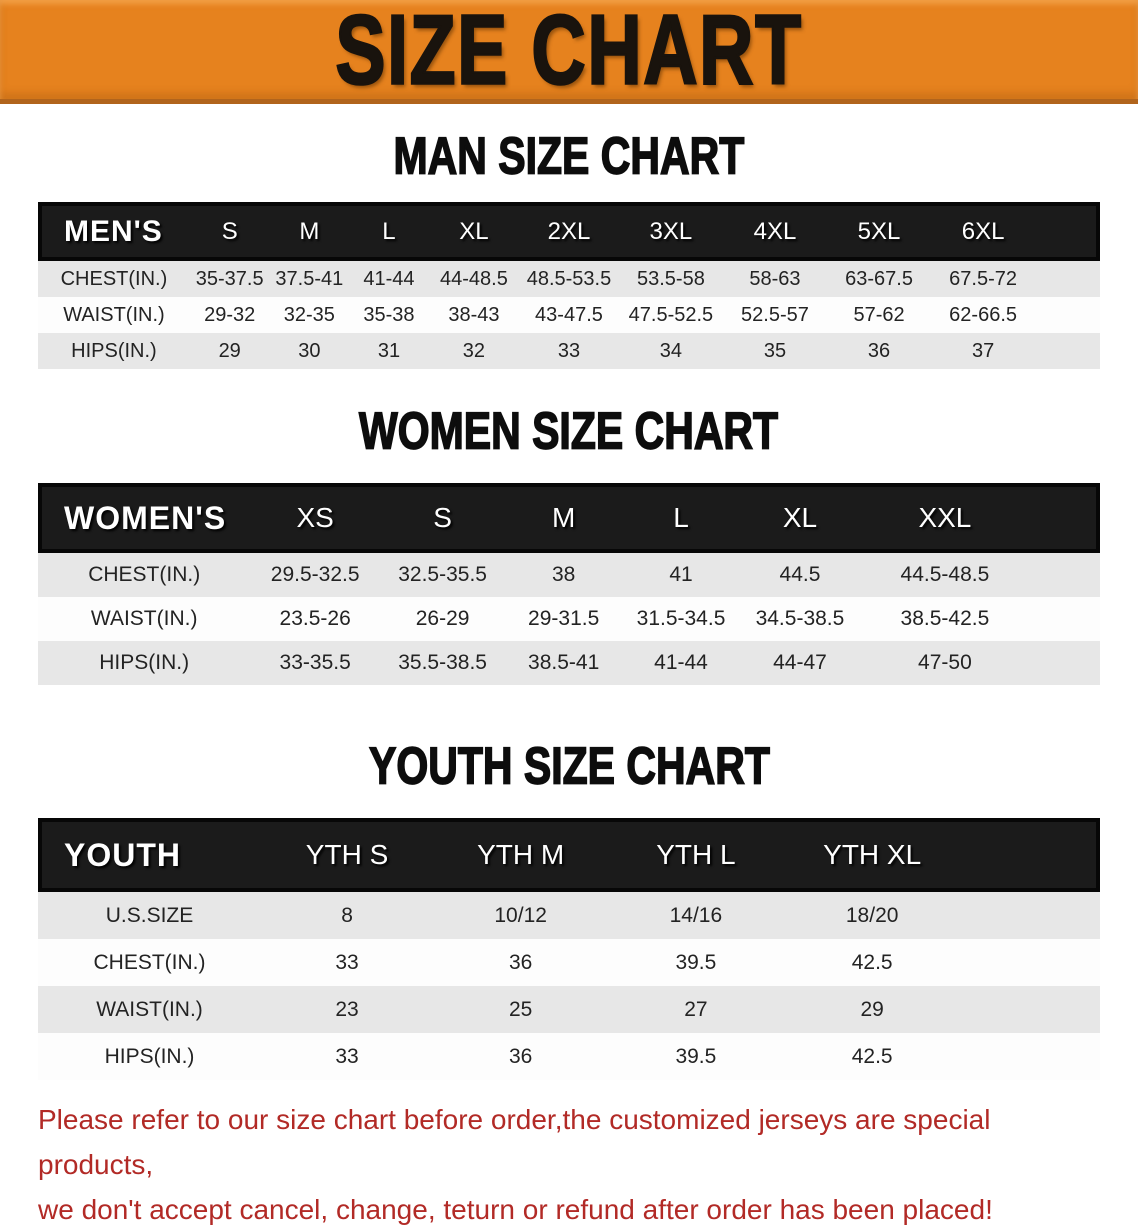  I want to click on table-cell: 44-47, so click(799, 663).